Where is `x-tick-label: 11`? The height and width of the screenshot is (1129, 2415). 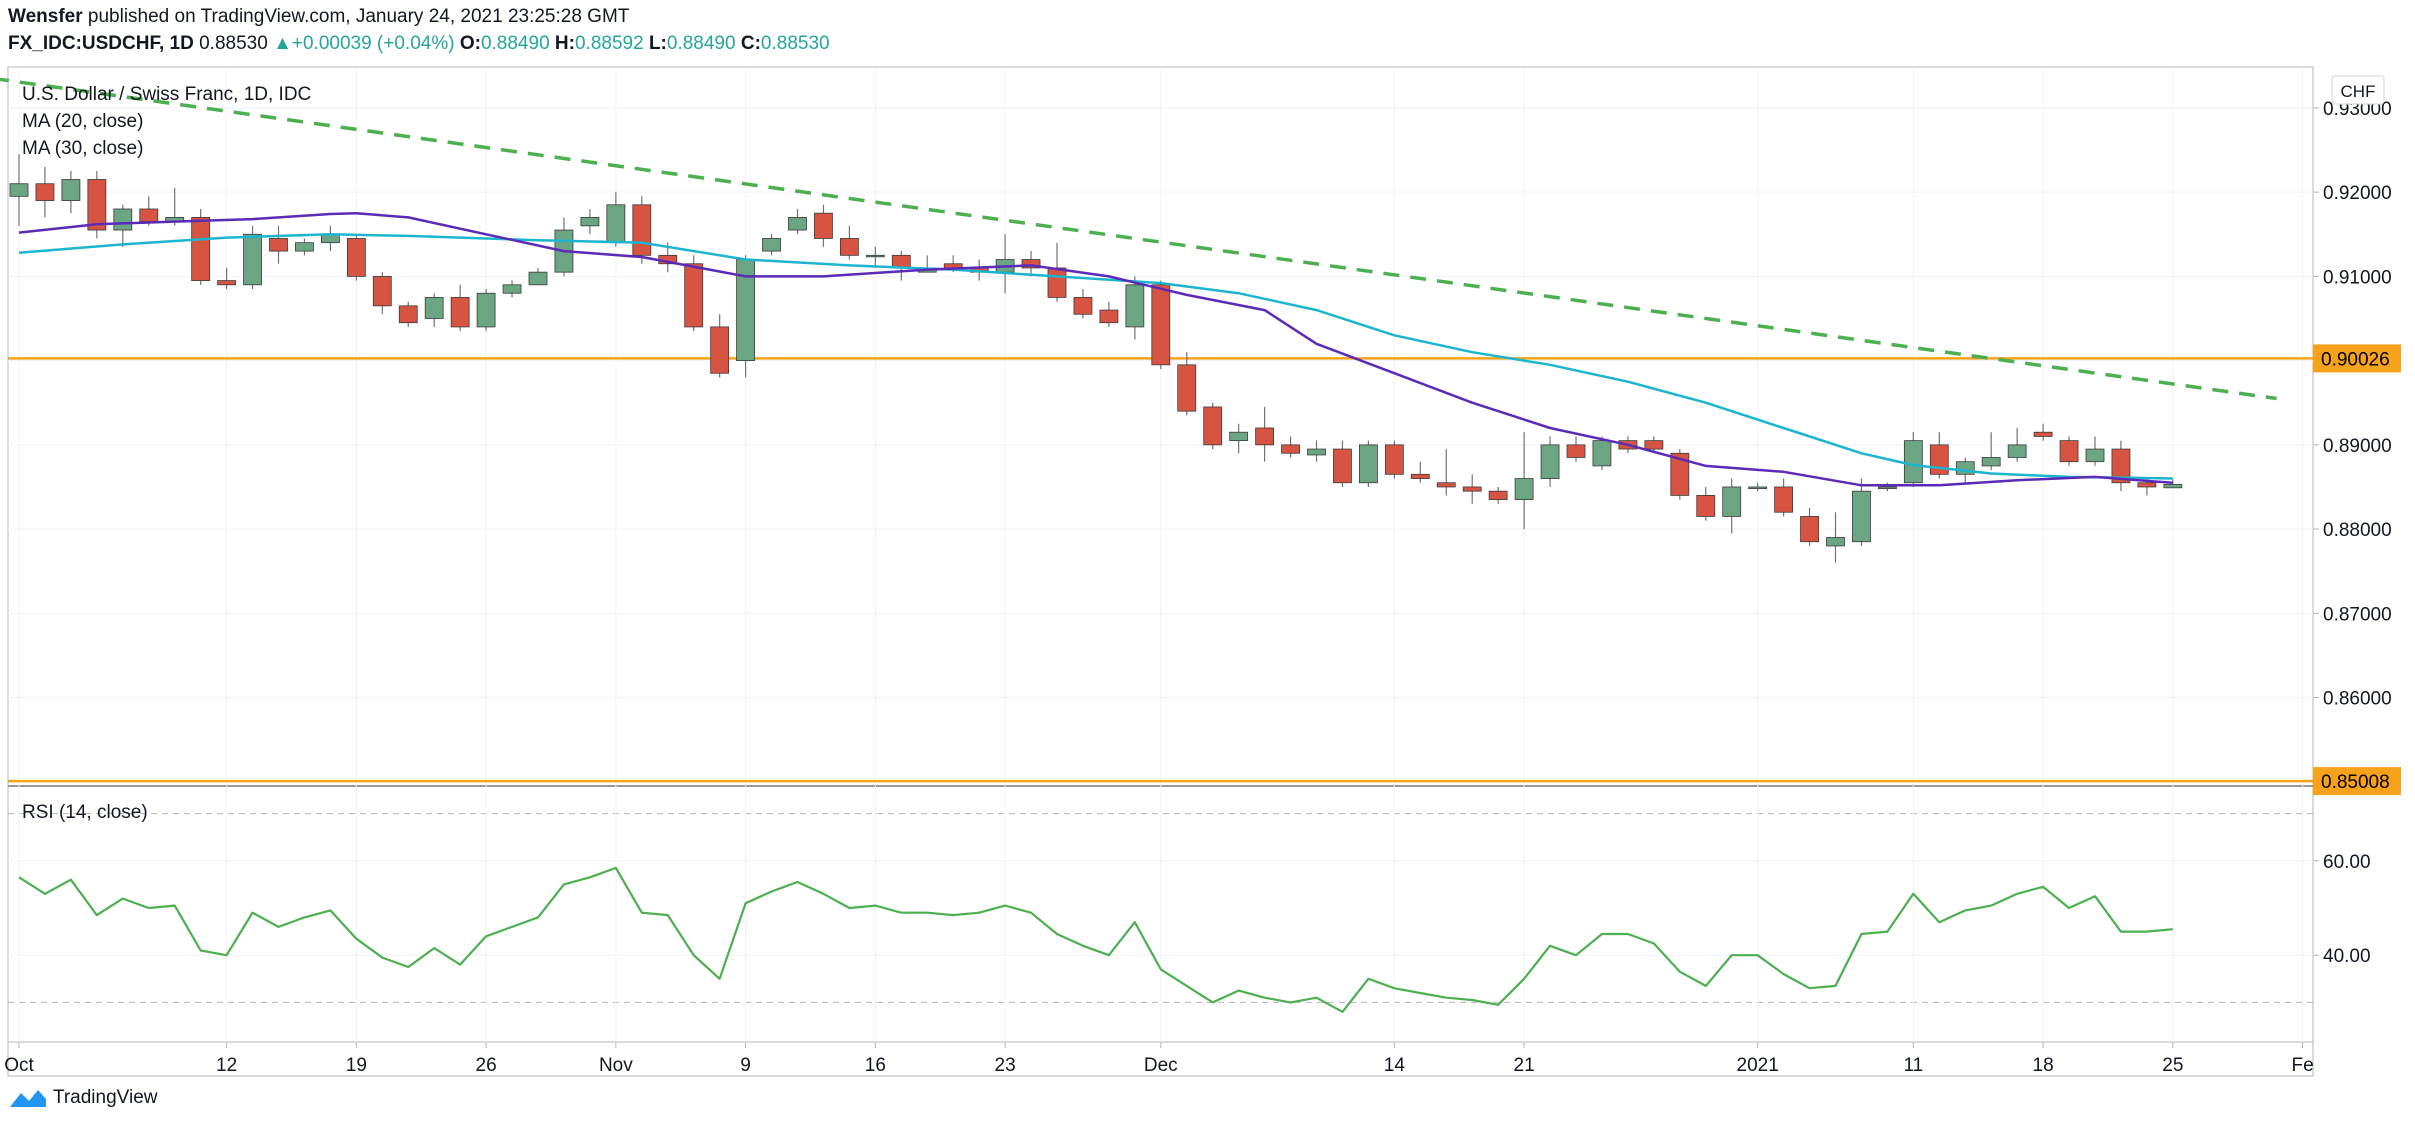 x-tick-label: 11 is located at coordinates (1913, 1065).